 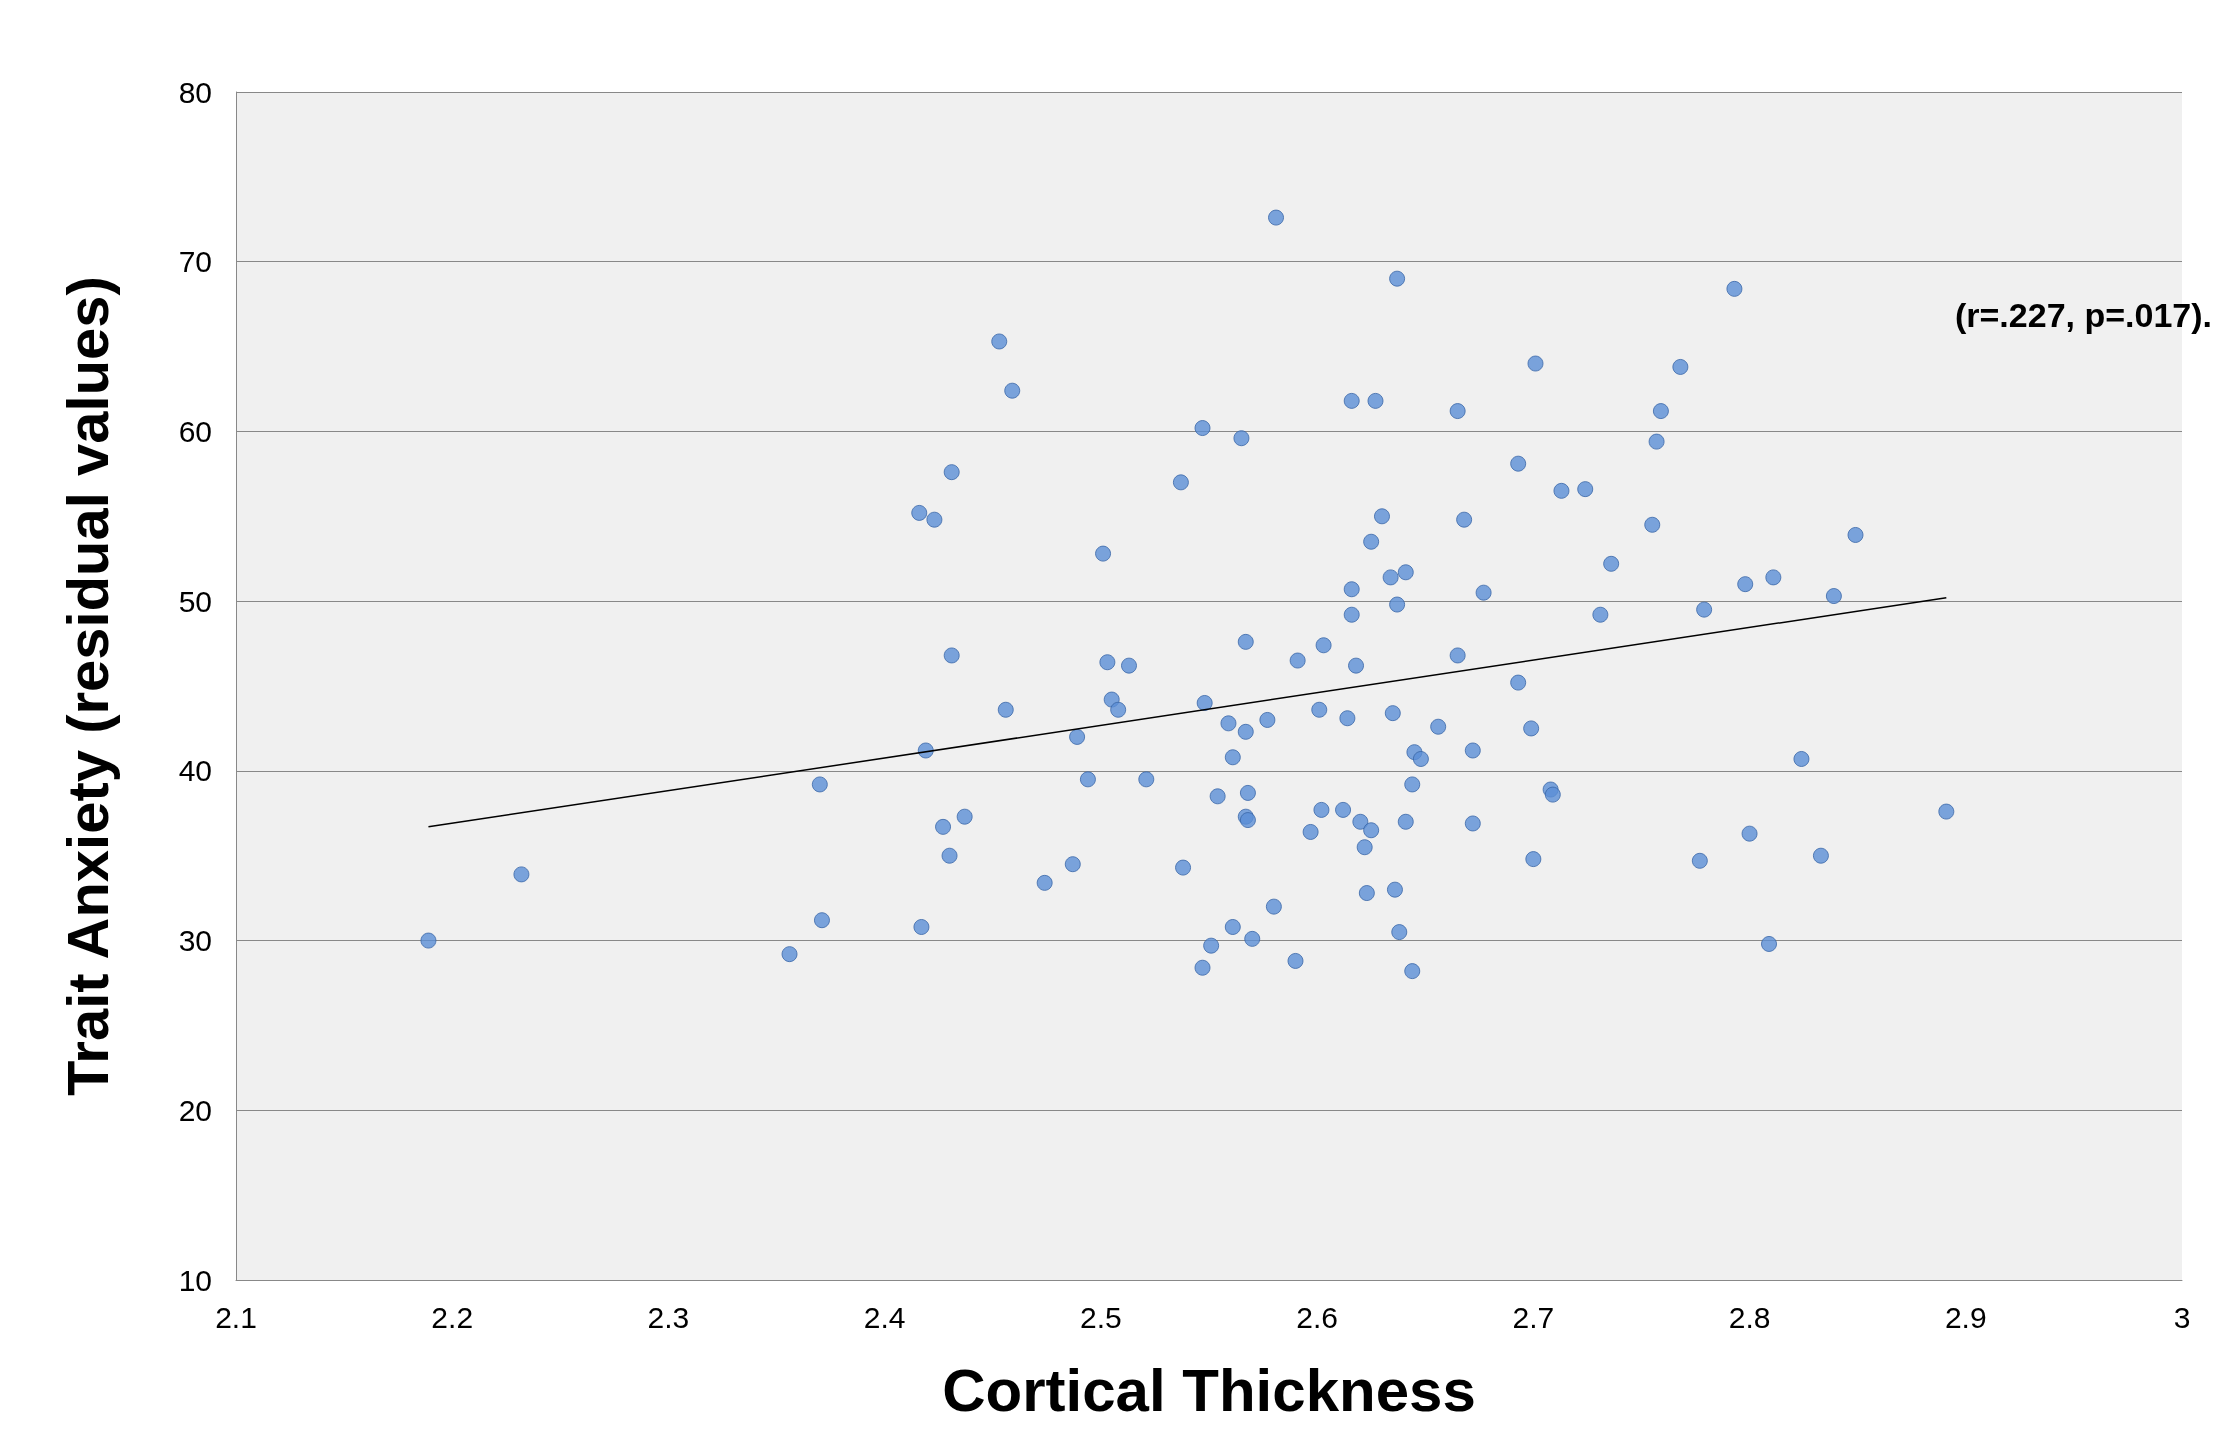 What do you see at coordinates (1317, 1317) in the screenshot?
I see `x-tick-label: 2.6` at bounding box center [1317, 1317].